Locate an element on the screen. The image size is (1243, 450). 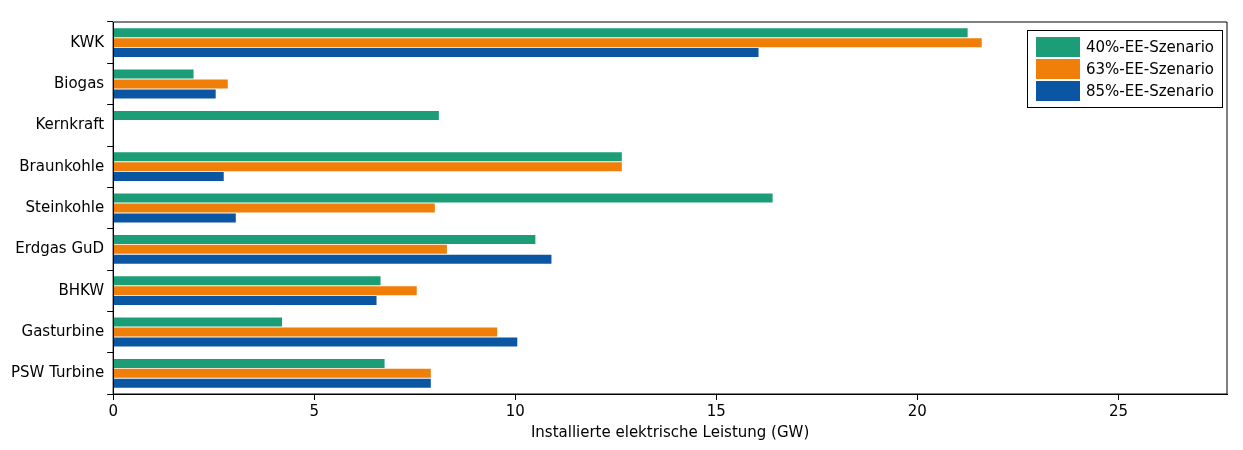
y-tick-label: Braunkohle is located at coordinates (62, 165).